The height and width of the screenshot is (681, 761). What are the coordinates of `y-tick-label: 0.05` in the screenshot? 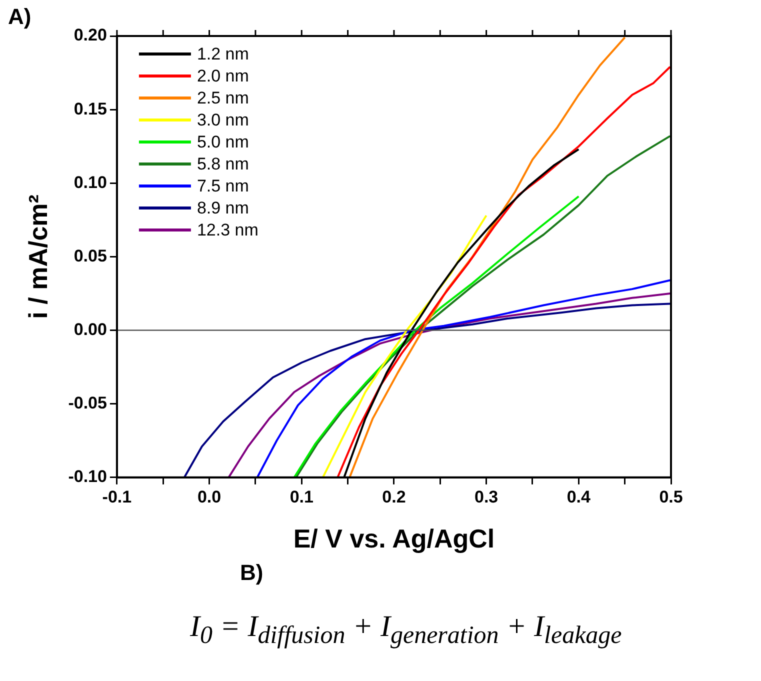 It's located at (90, 256).